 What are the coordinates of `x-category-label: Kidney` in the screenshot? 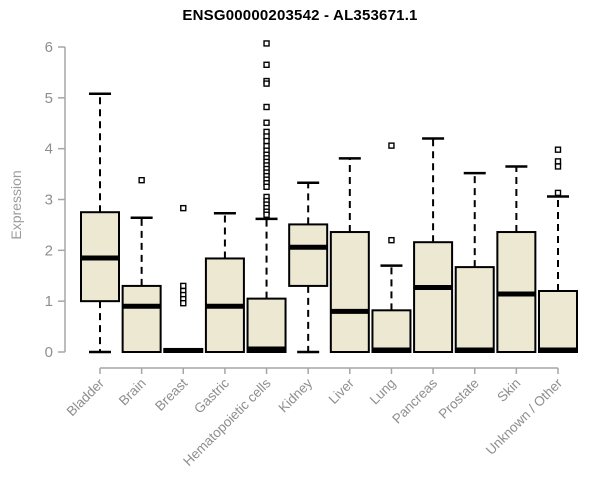 It's located at (296, 395).